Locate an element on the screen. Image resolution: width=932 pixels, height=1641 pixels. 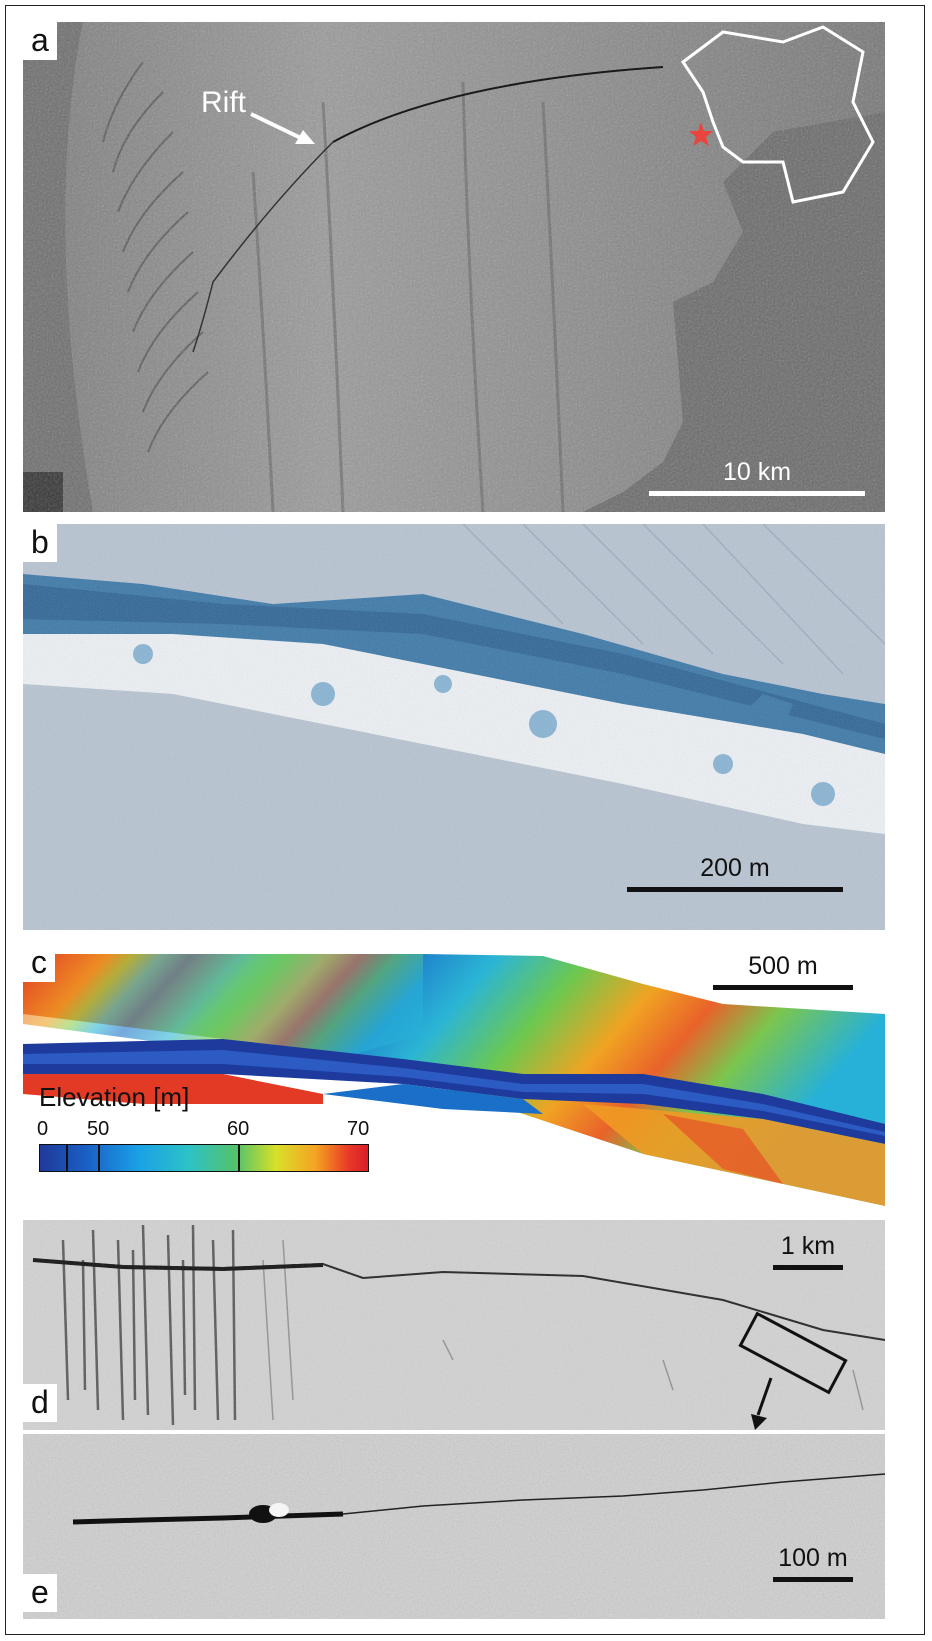
panel-b-scale-bar: 200 m is located at coordinates (735, 873).